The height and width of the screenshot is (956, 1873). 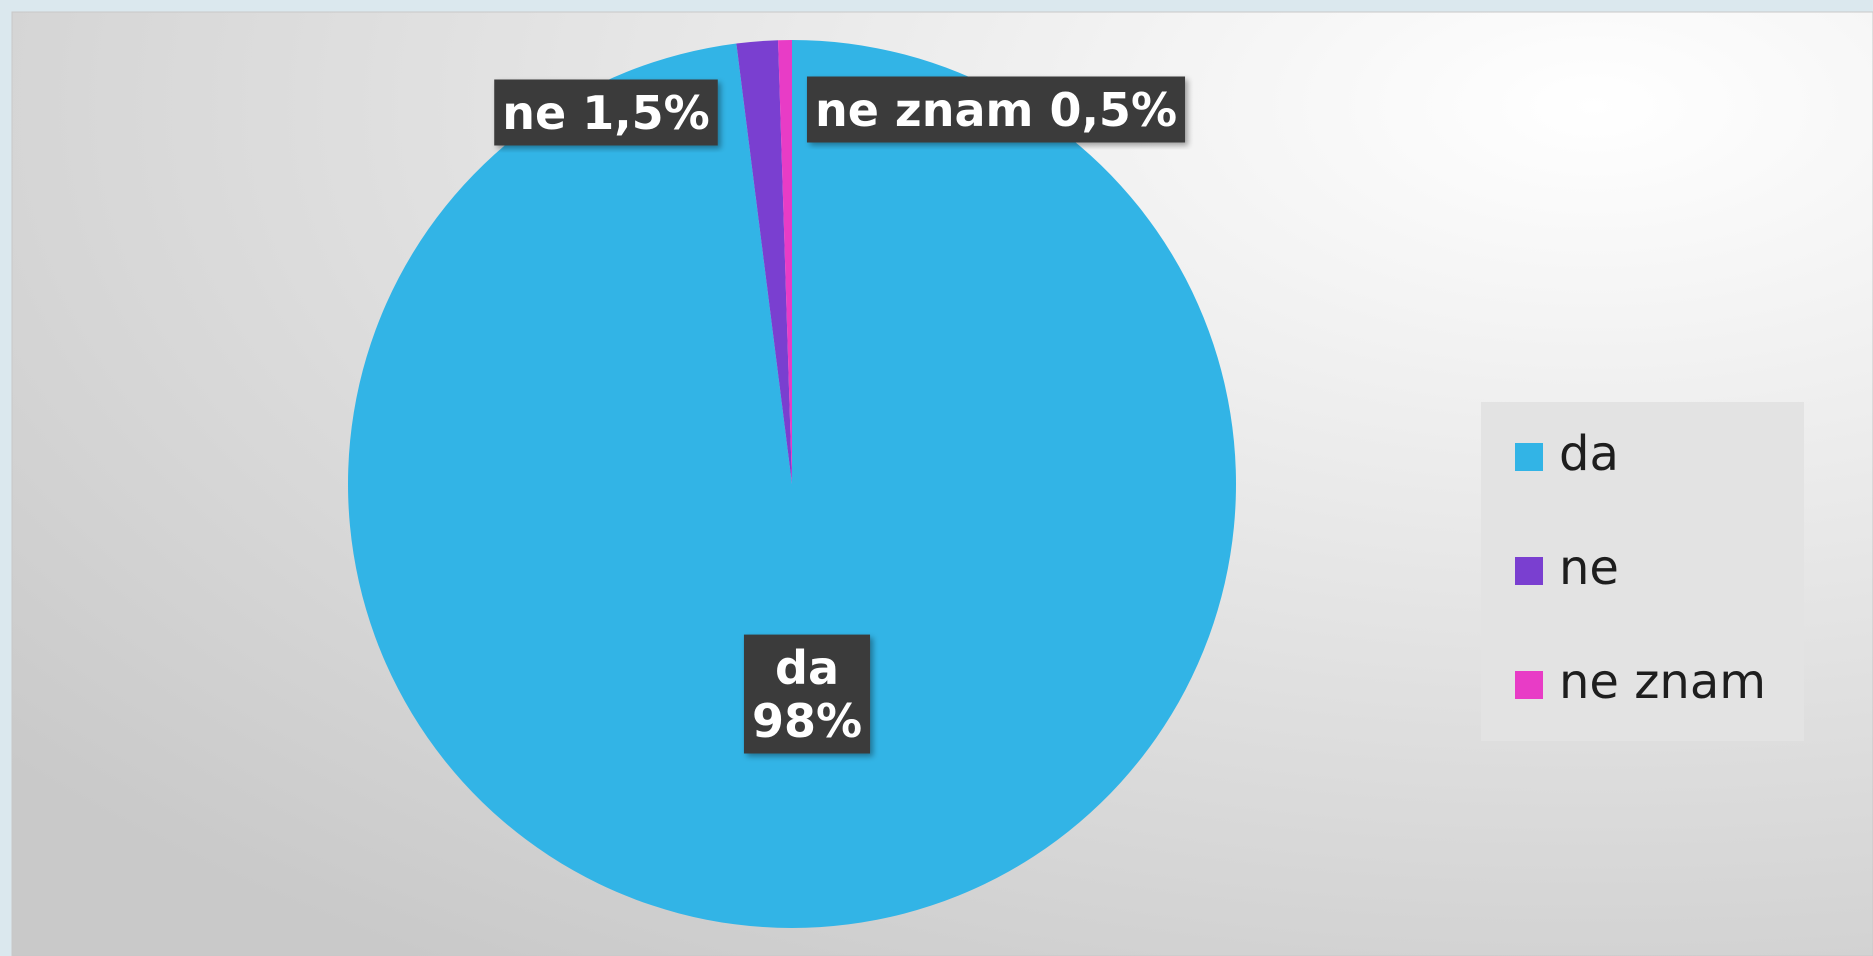 I want to click on data-label: ne znam 0,5%, so click(x=996, y=109).